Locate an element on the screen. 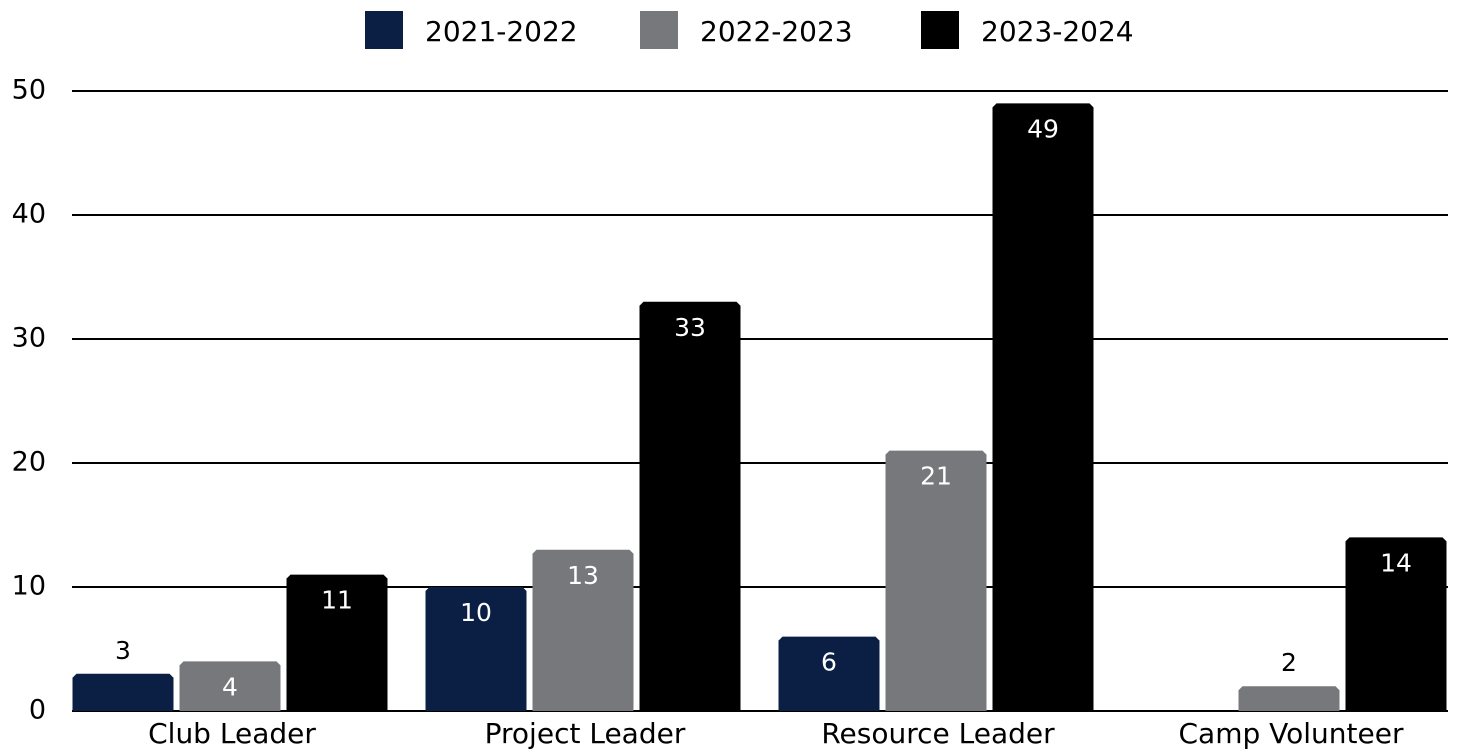  x-tick-label: Project Leader is located at coordinates (585, 733).